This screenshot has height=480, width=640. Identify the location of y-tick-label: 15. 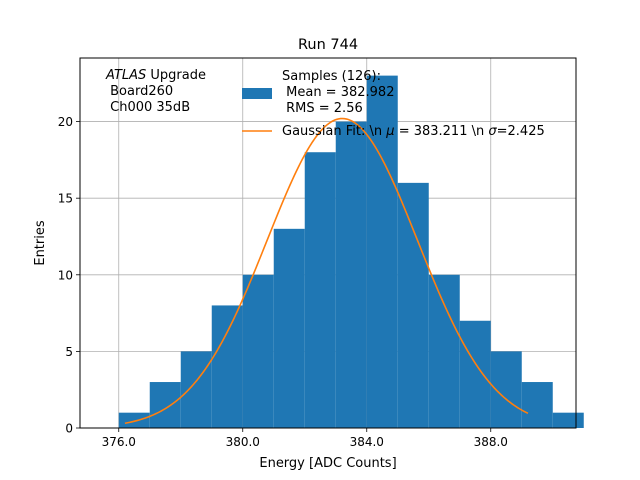
(65, 199).